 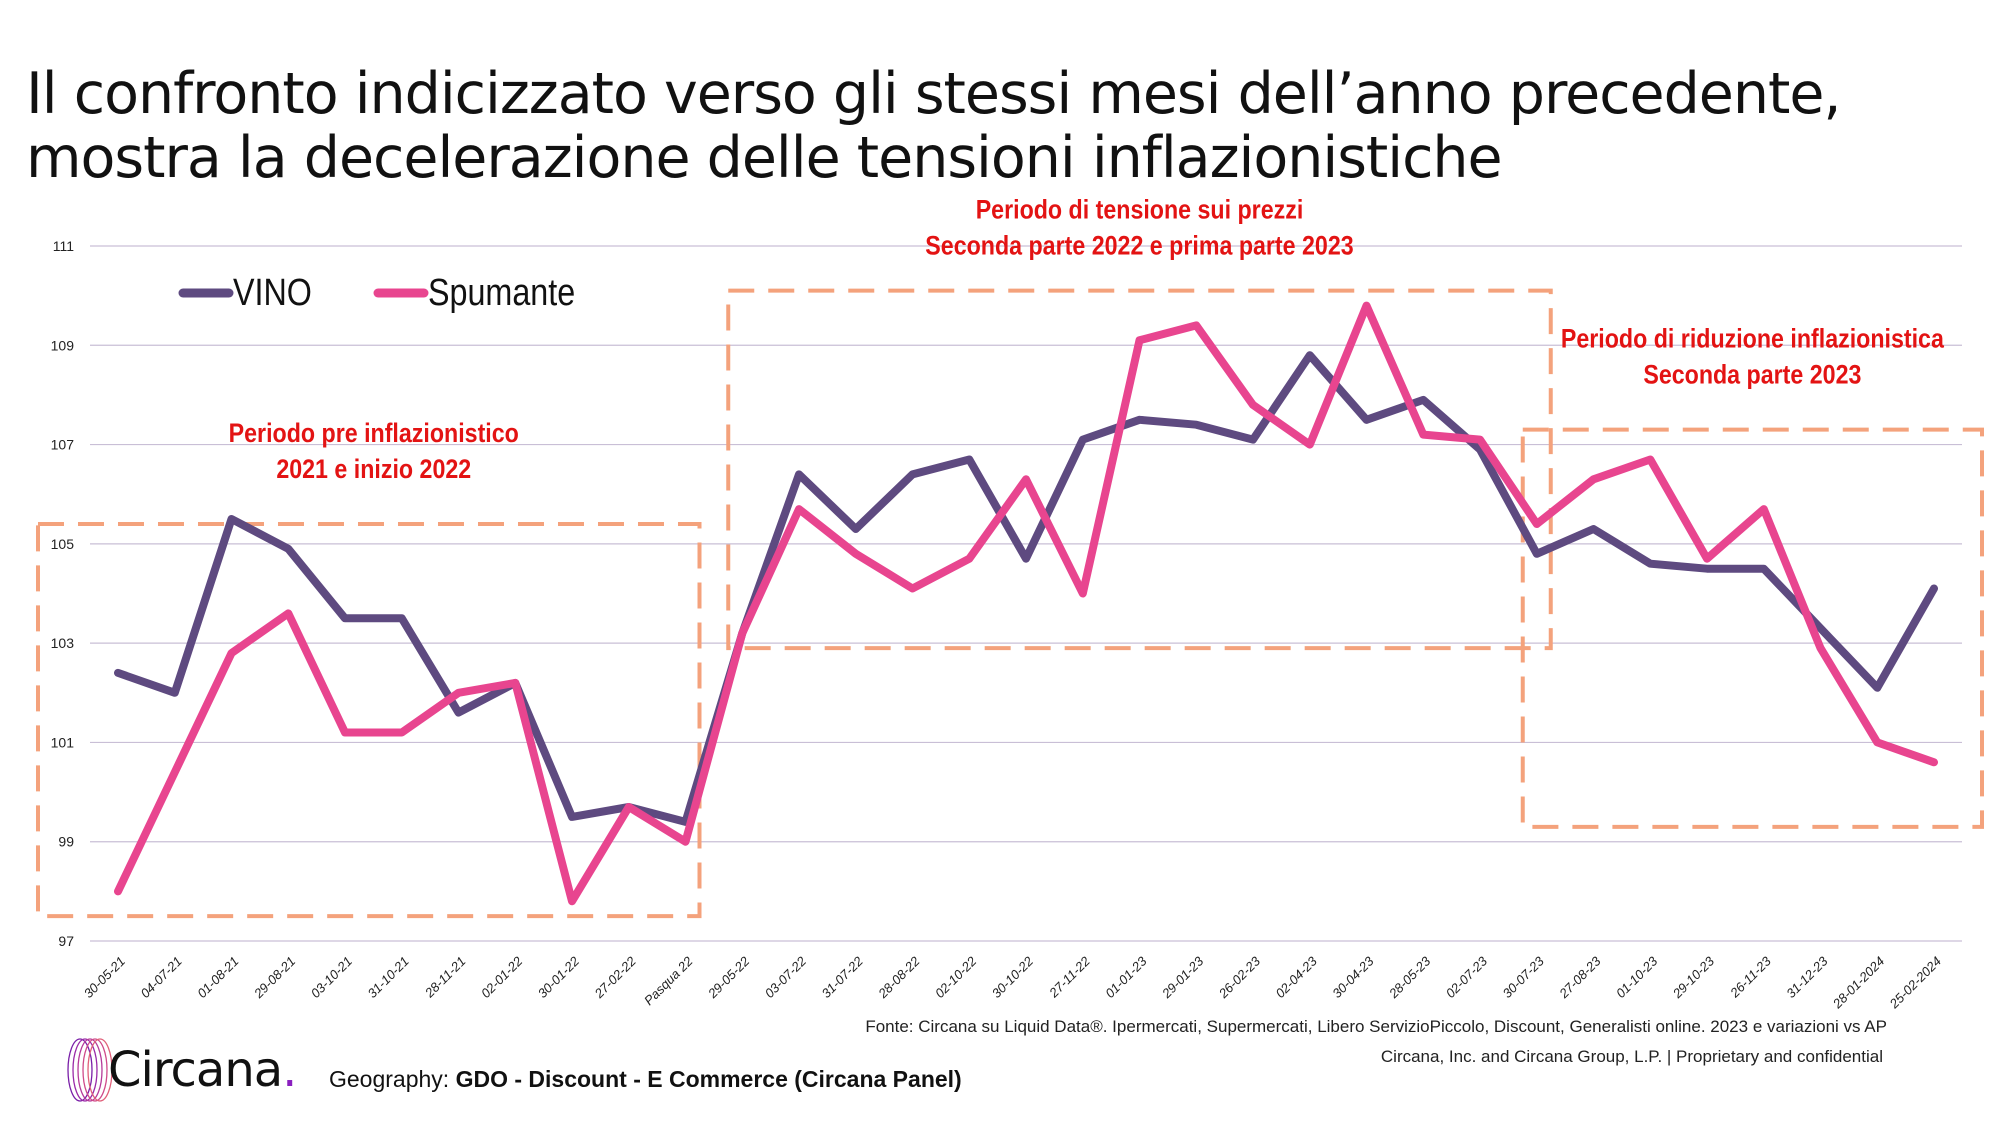 I want to click on legend-label: VINO, so click(x=272, y=293).